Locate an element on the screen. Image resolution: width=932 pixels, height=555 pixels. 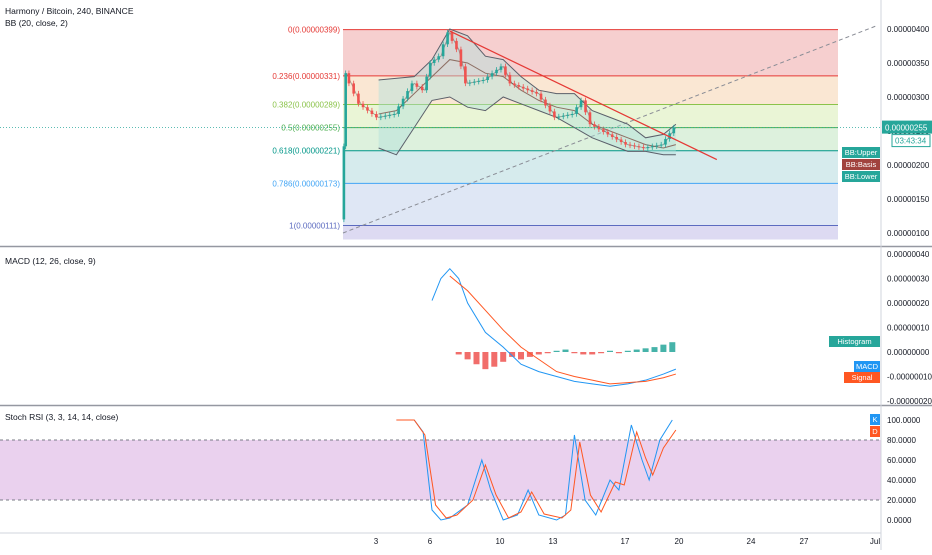
macd-legend: MACD (12, 26, close, 9) is located at coordinates (50, 261).